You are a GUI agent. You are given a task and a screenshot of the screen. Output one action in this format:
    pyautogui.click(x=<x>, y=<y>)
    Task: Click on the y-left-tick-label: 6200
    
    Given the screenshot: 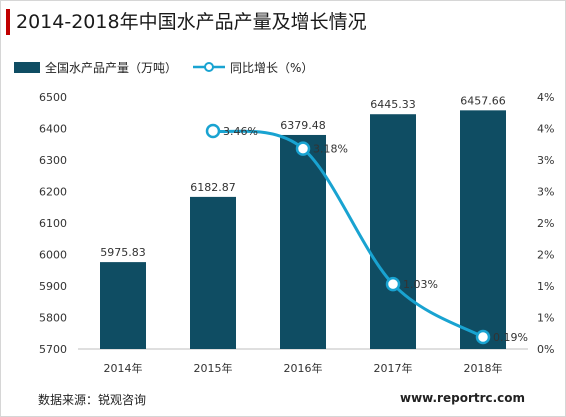 What is the action you would take?
    pyautogui.click(x=53, y=192)
    